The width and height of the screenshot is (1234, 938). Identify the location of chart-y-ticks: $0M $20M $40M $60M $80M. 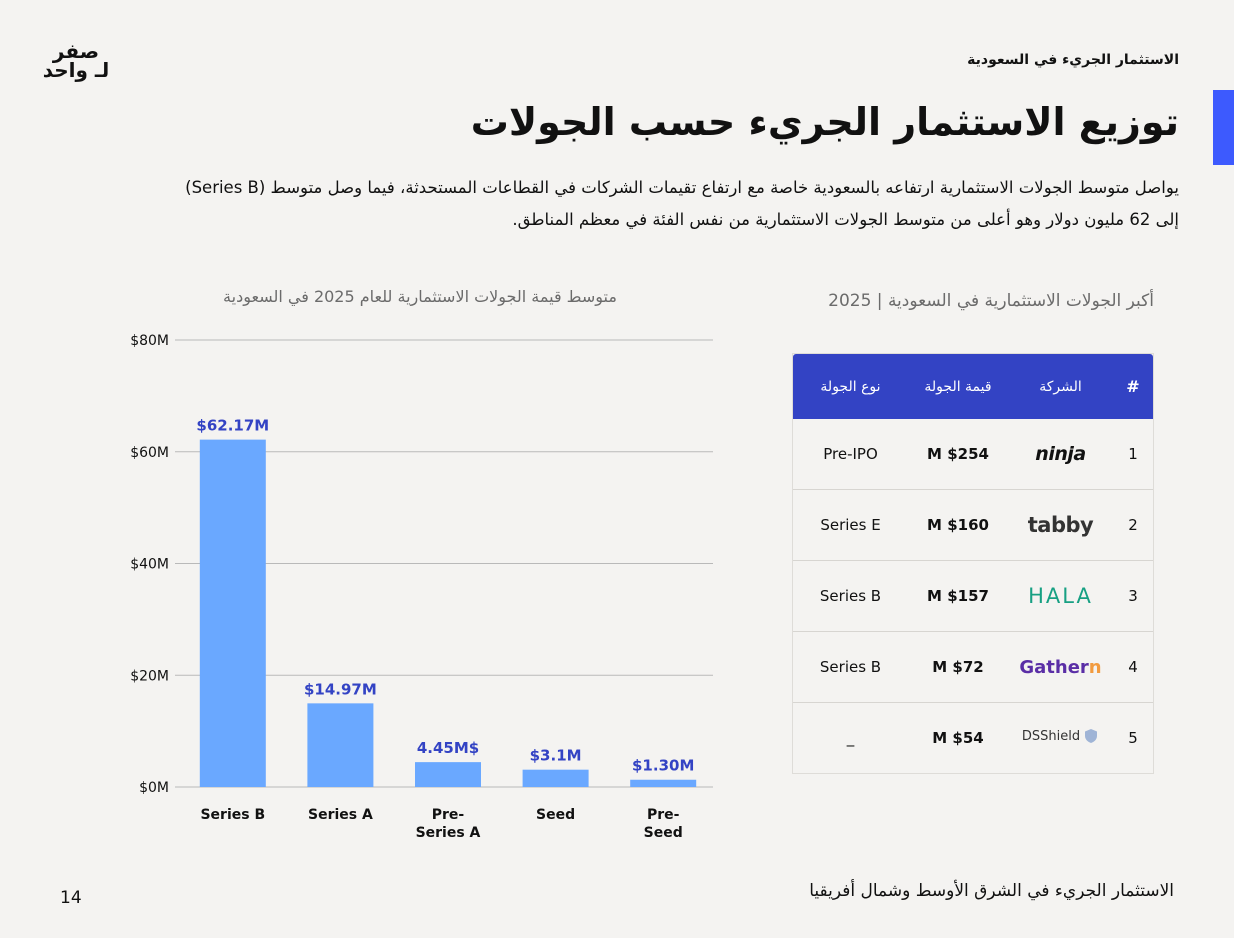
(149, 564).